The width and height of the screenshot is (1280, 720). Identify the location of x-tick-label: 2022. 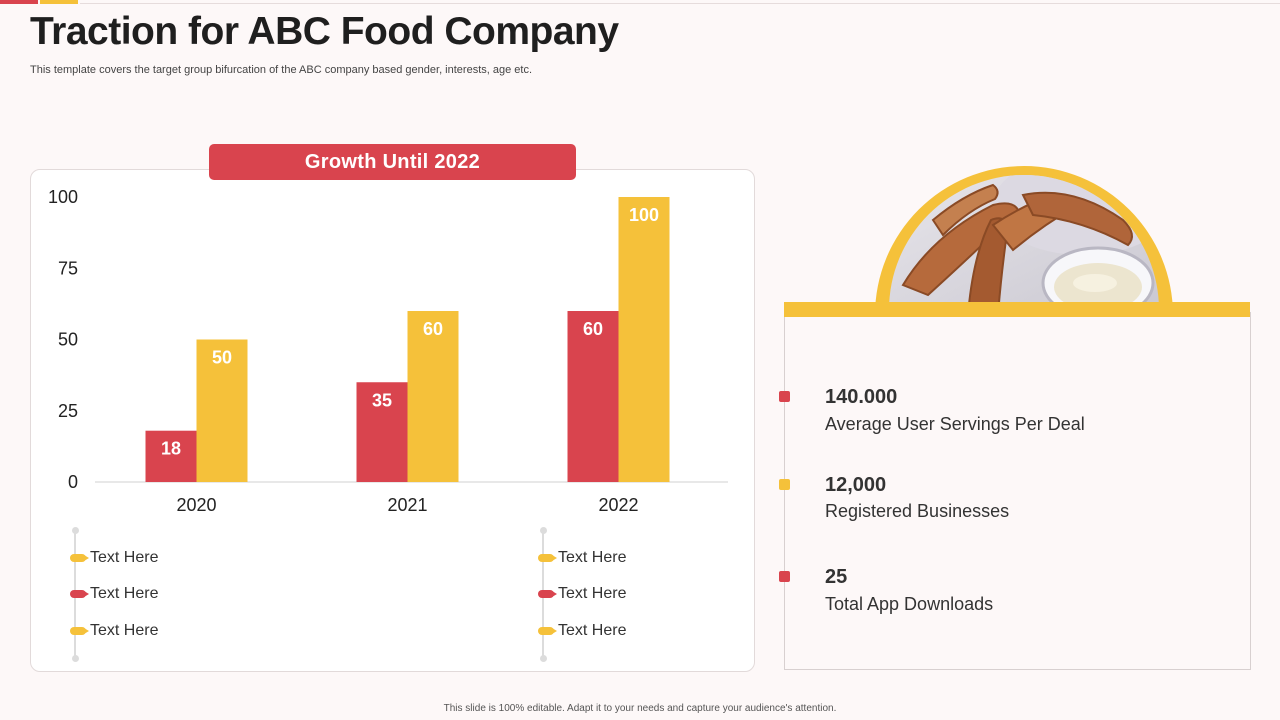
(618, 505).